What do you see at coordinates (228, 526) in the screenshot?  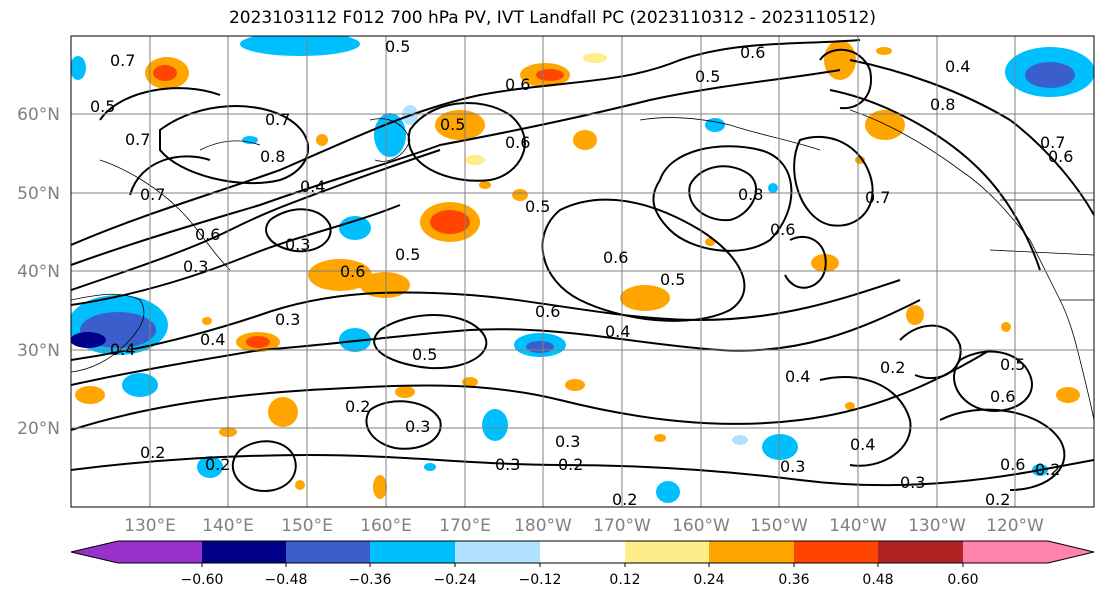 I see `lon-label: 140°E` at bounding box center [228, 526].